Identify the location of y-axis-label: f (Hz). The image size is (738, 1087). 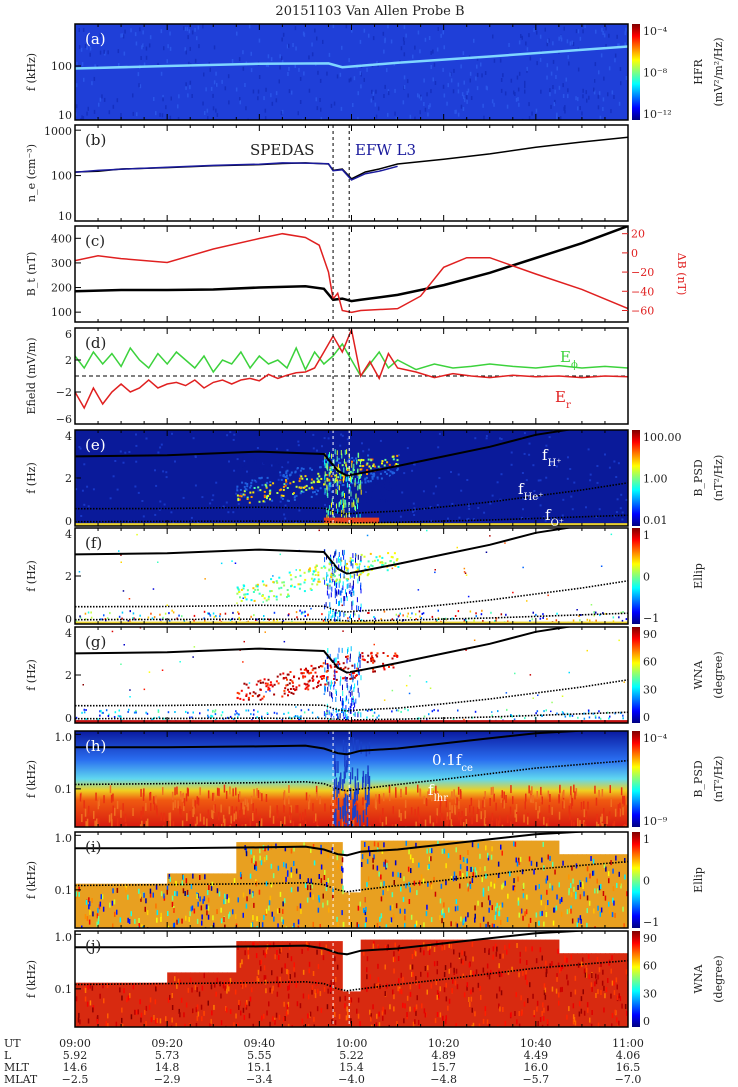
(31, 675).